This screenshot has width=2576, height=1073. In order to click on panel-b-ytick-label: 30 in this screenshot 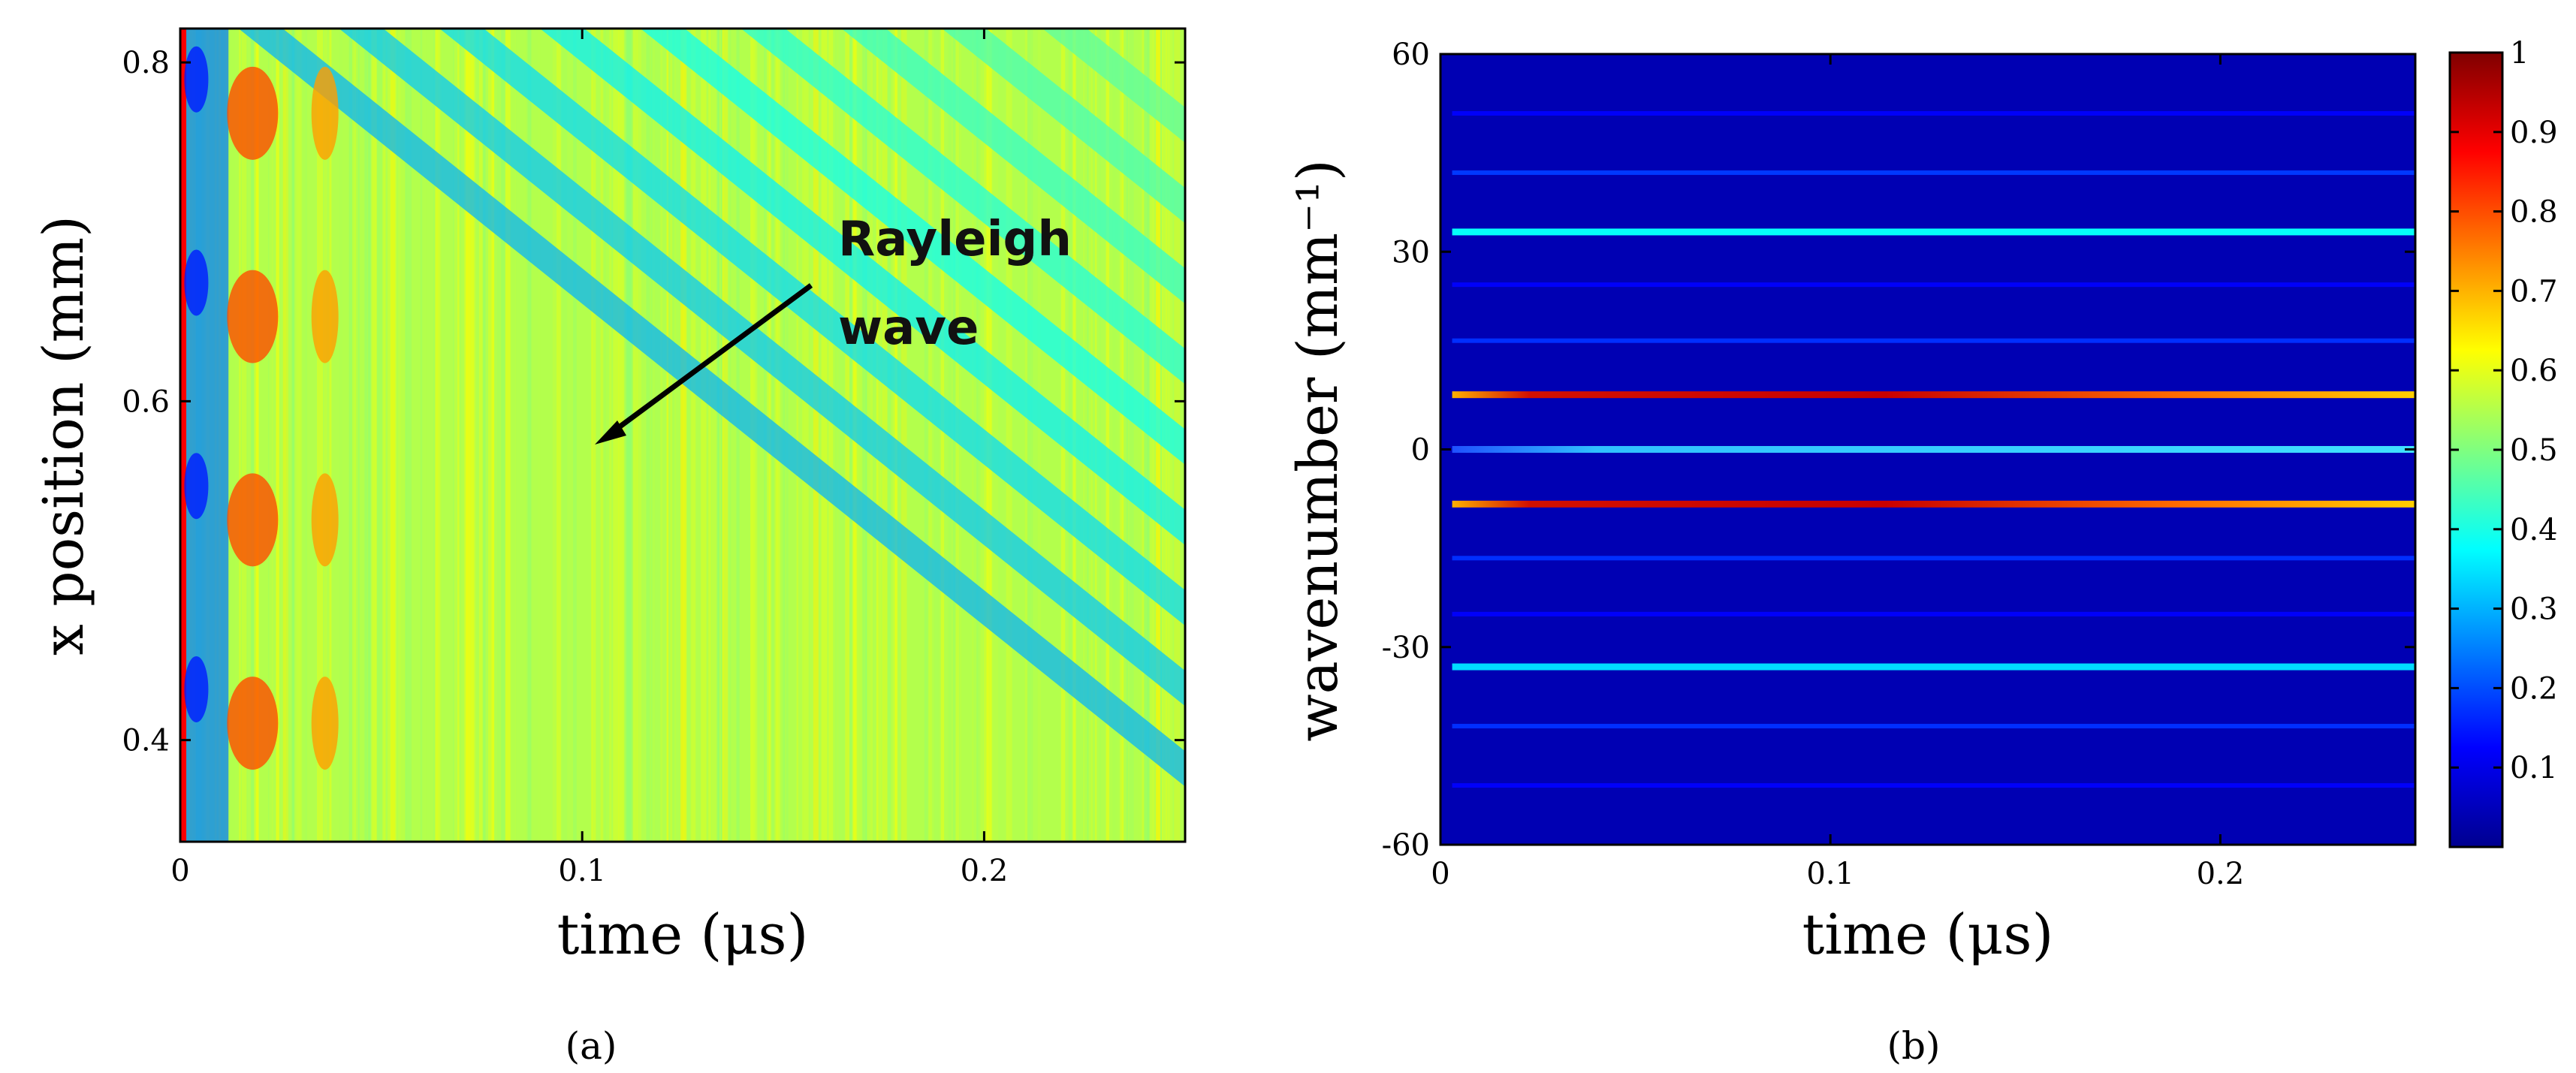, I will do `click(1411, 252)`.